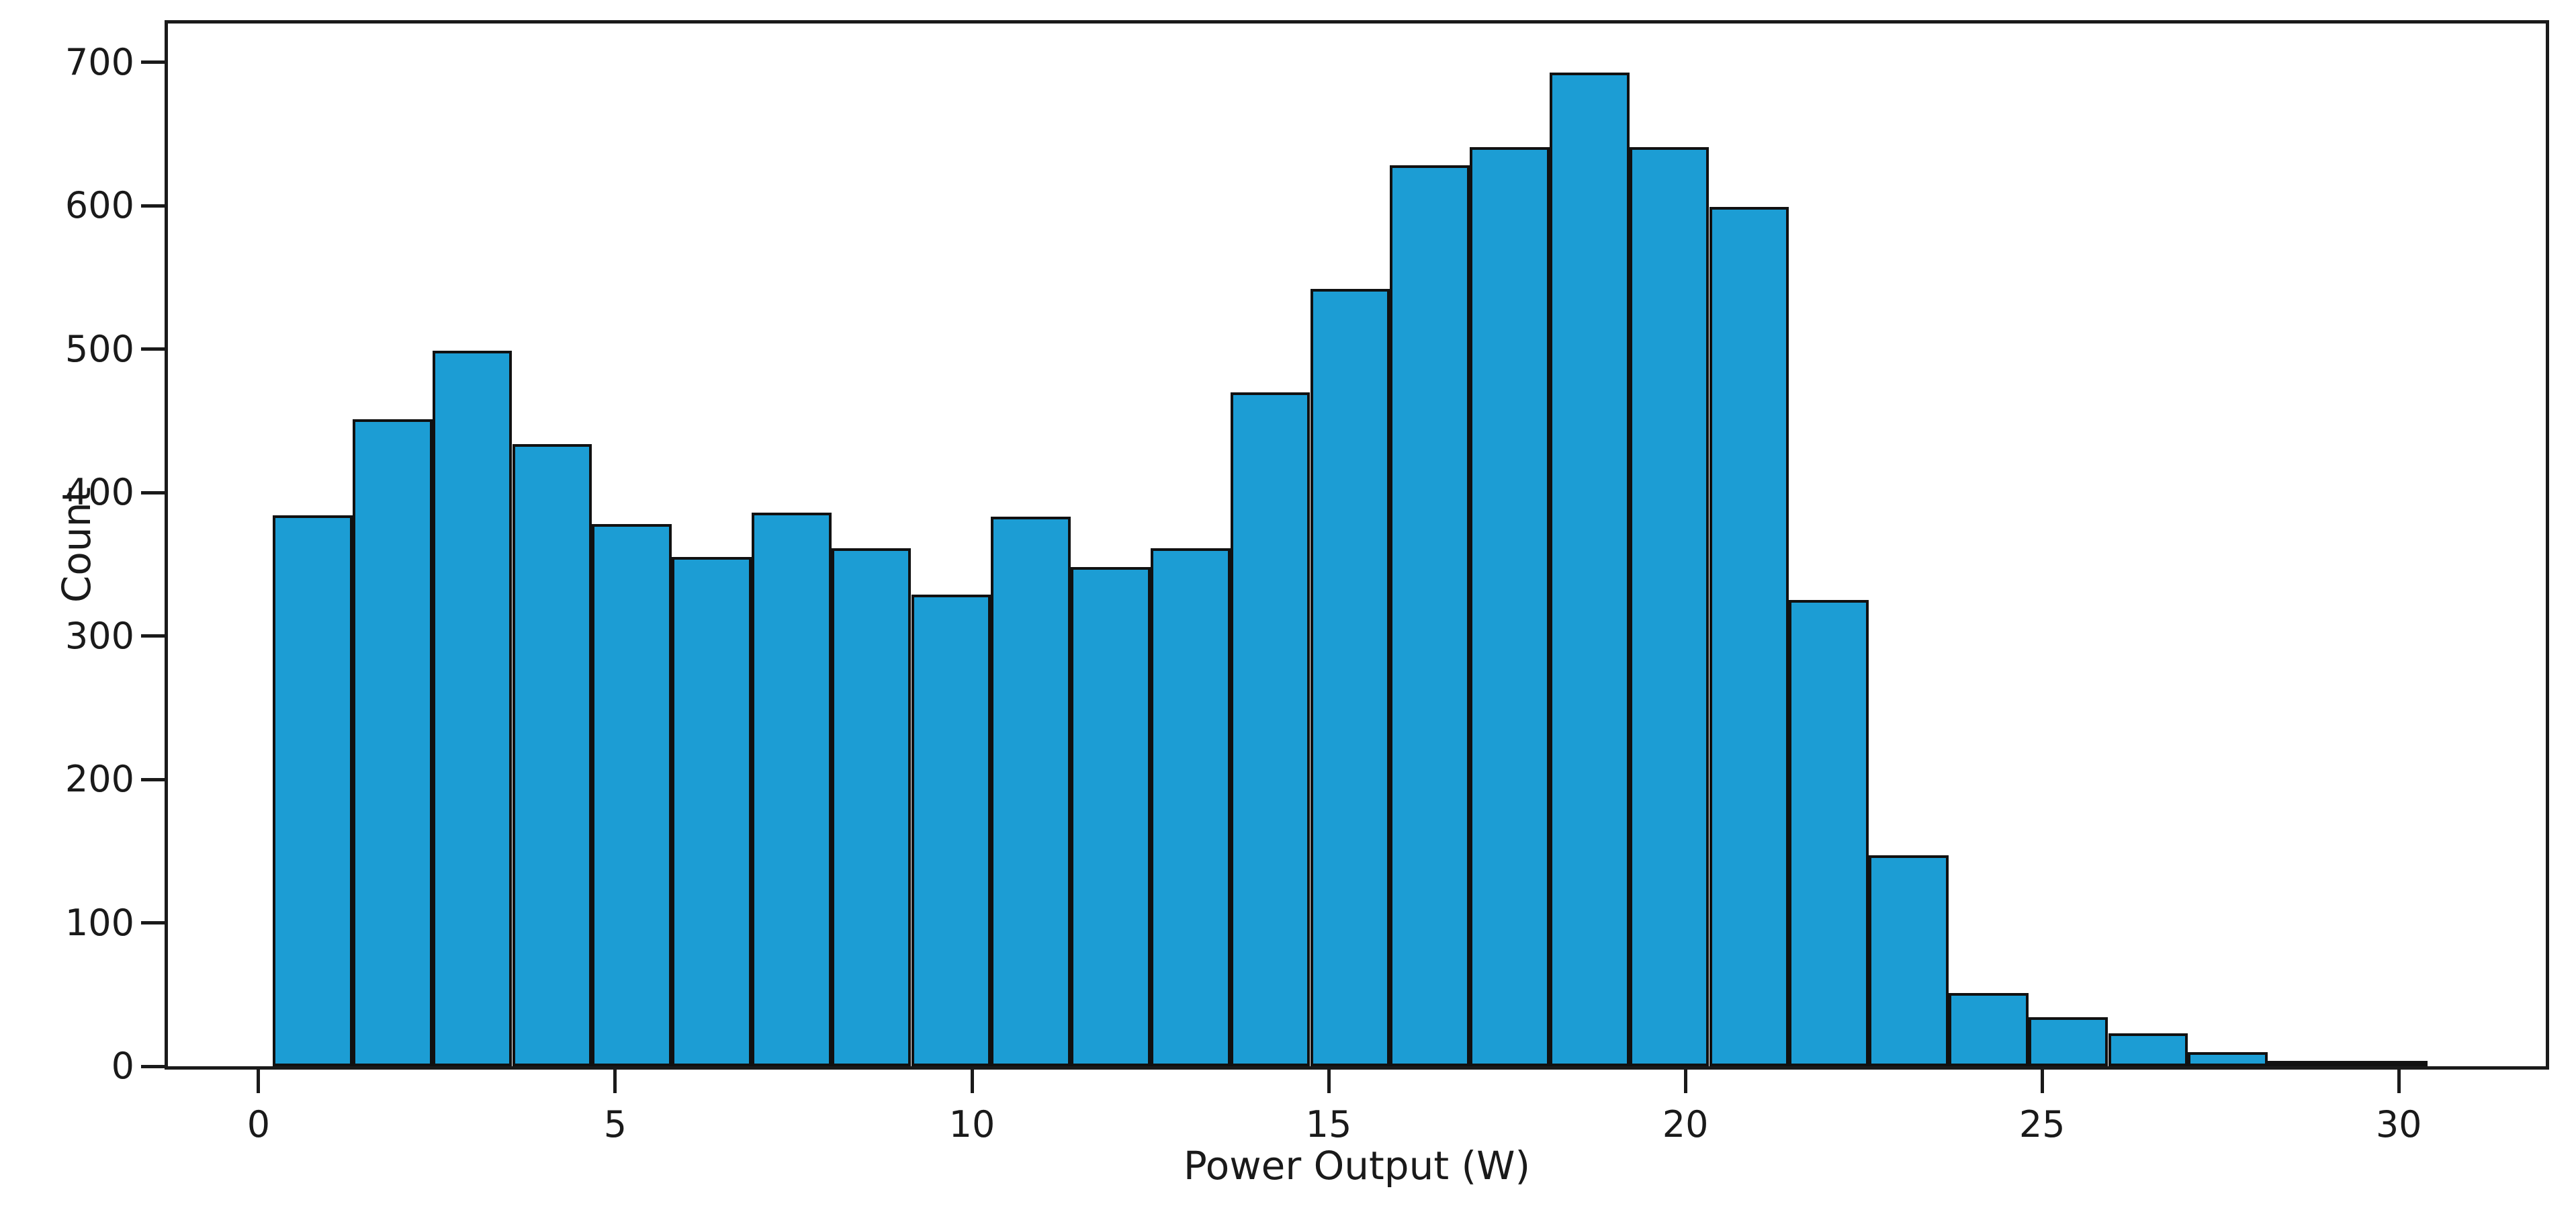 The width and height of the screenshot is (2576, 1206). Describe the element at coordinates (99, 205) in the screenshot. I see `y-tick-label: 600` at that location.